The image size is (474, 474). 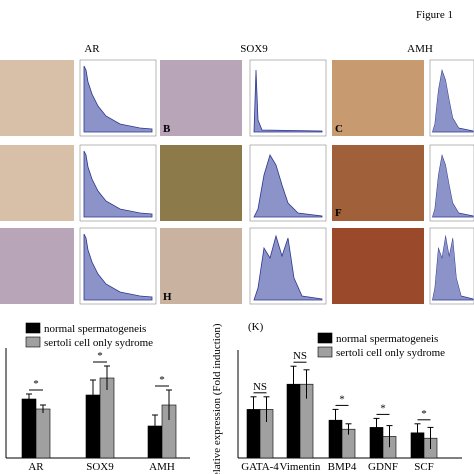 What do you see at coordinates (424, 467) in the screenshot?
I see `x-tick-label: SCF` at bounding box center [424, 467].